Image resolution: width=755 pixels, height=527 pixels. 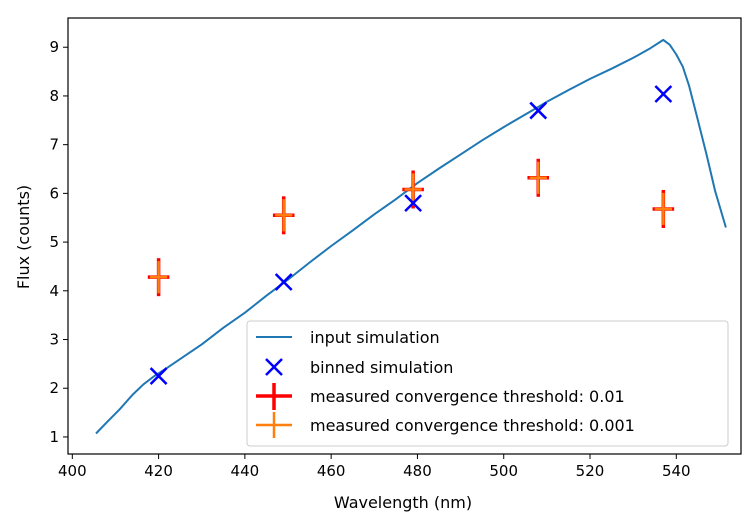 I want to click on y-tick-label: 7, so click(x=54, y=145).